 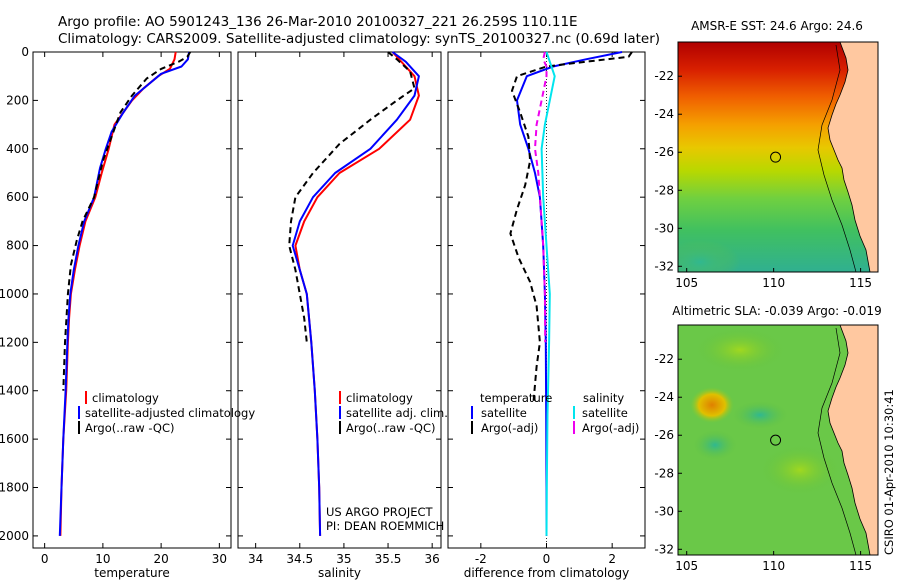 What do you see at coordinates (504, 413) in the screenshot?
I see `legend-label-temp-satellite: satellite` at bounding box center [504, 413].